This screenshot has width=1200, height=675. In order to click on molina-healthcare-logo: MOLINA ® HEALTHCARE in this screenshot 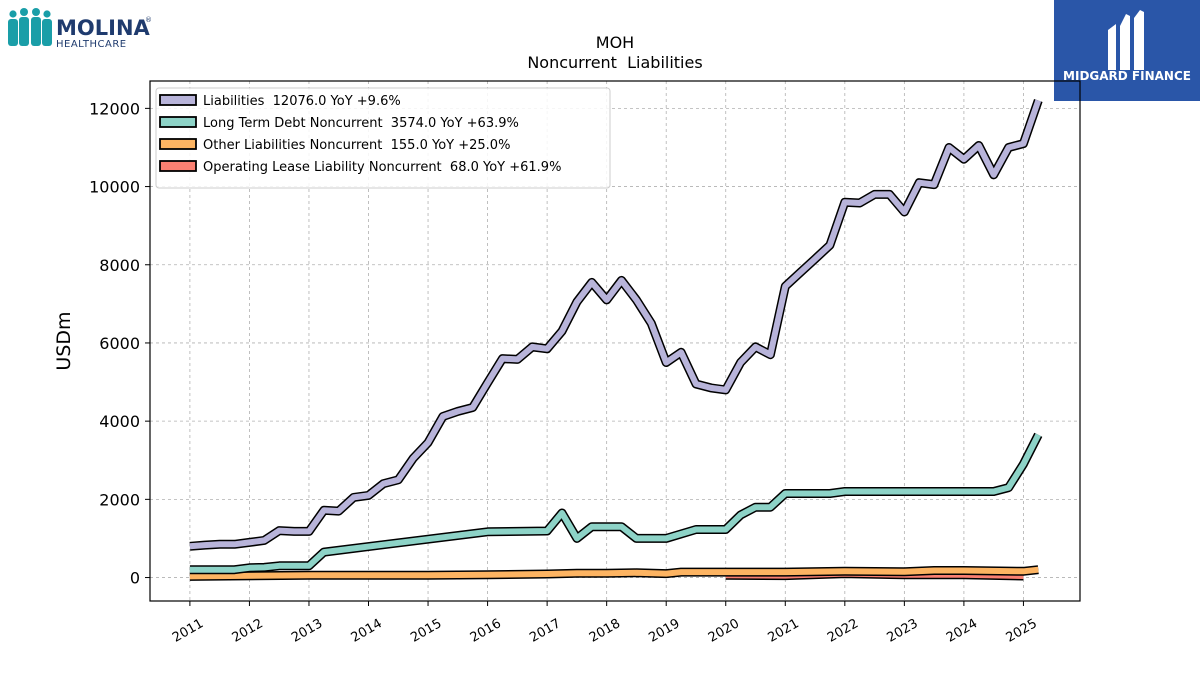, I will do `click(80, 29)`.